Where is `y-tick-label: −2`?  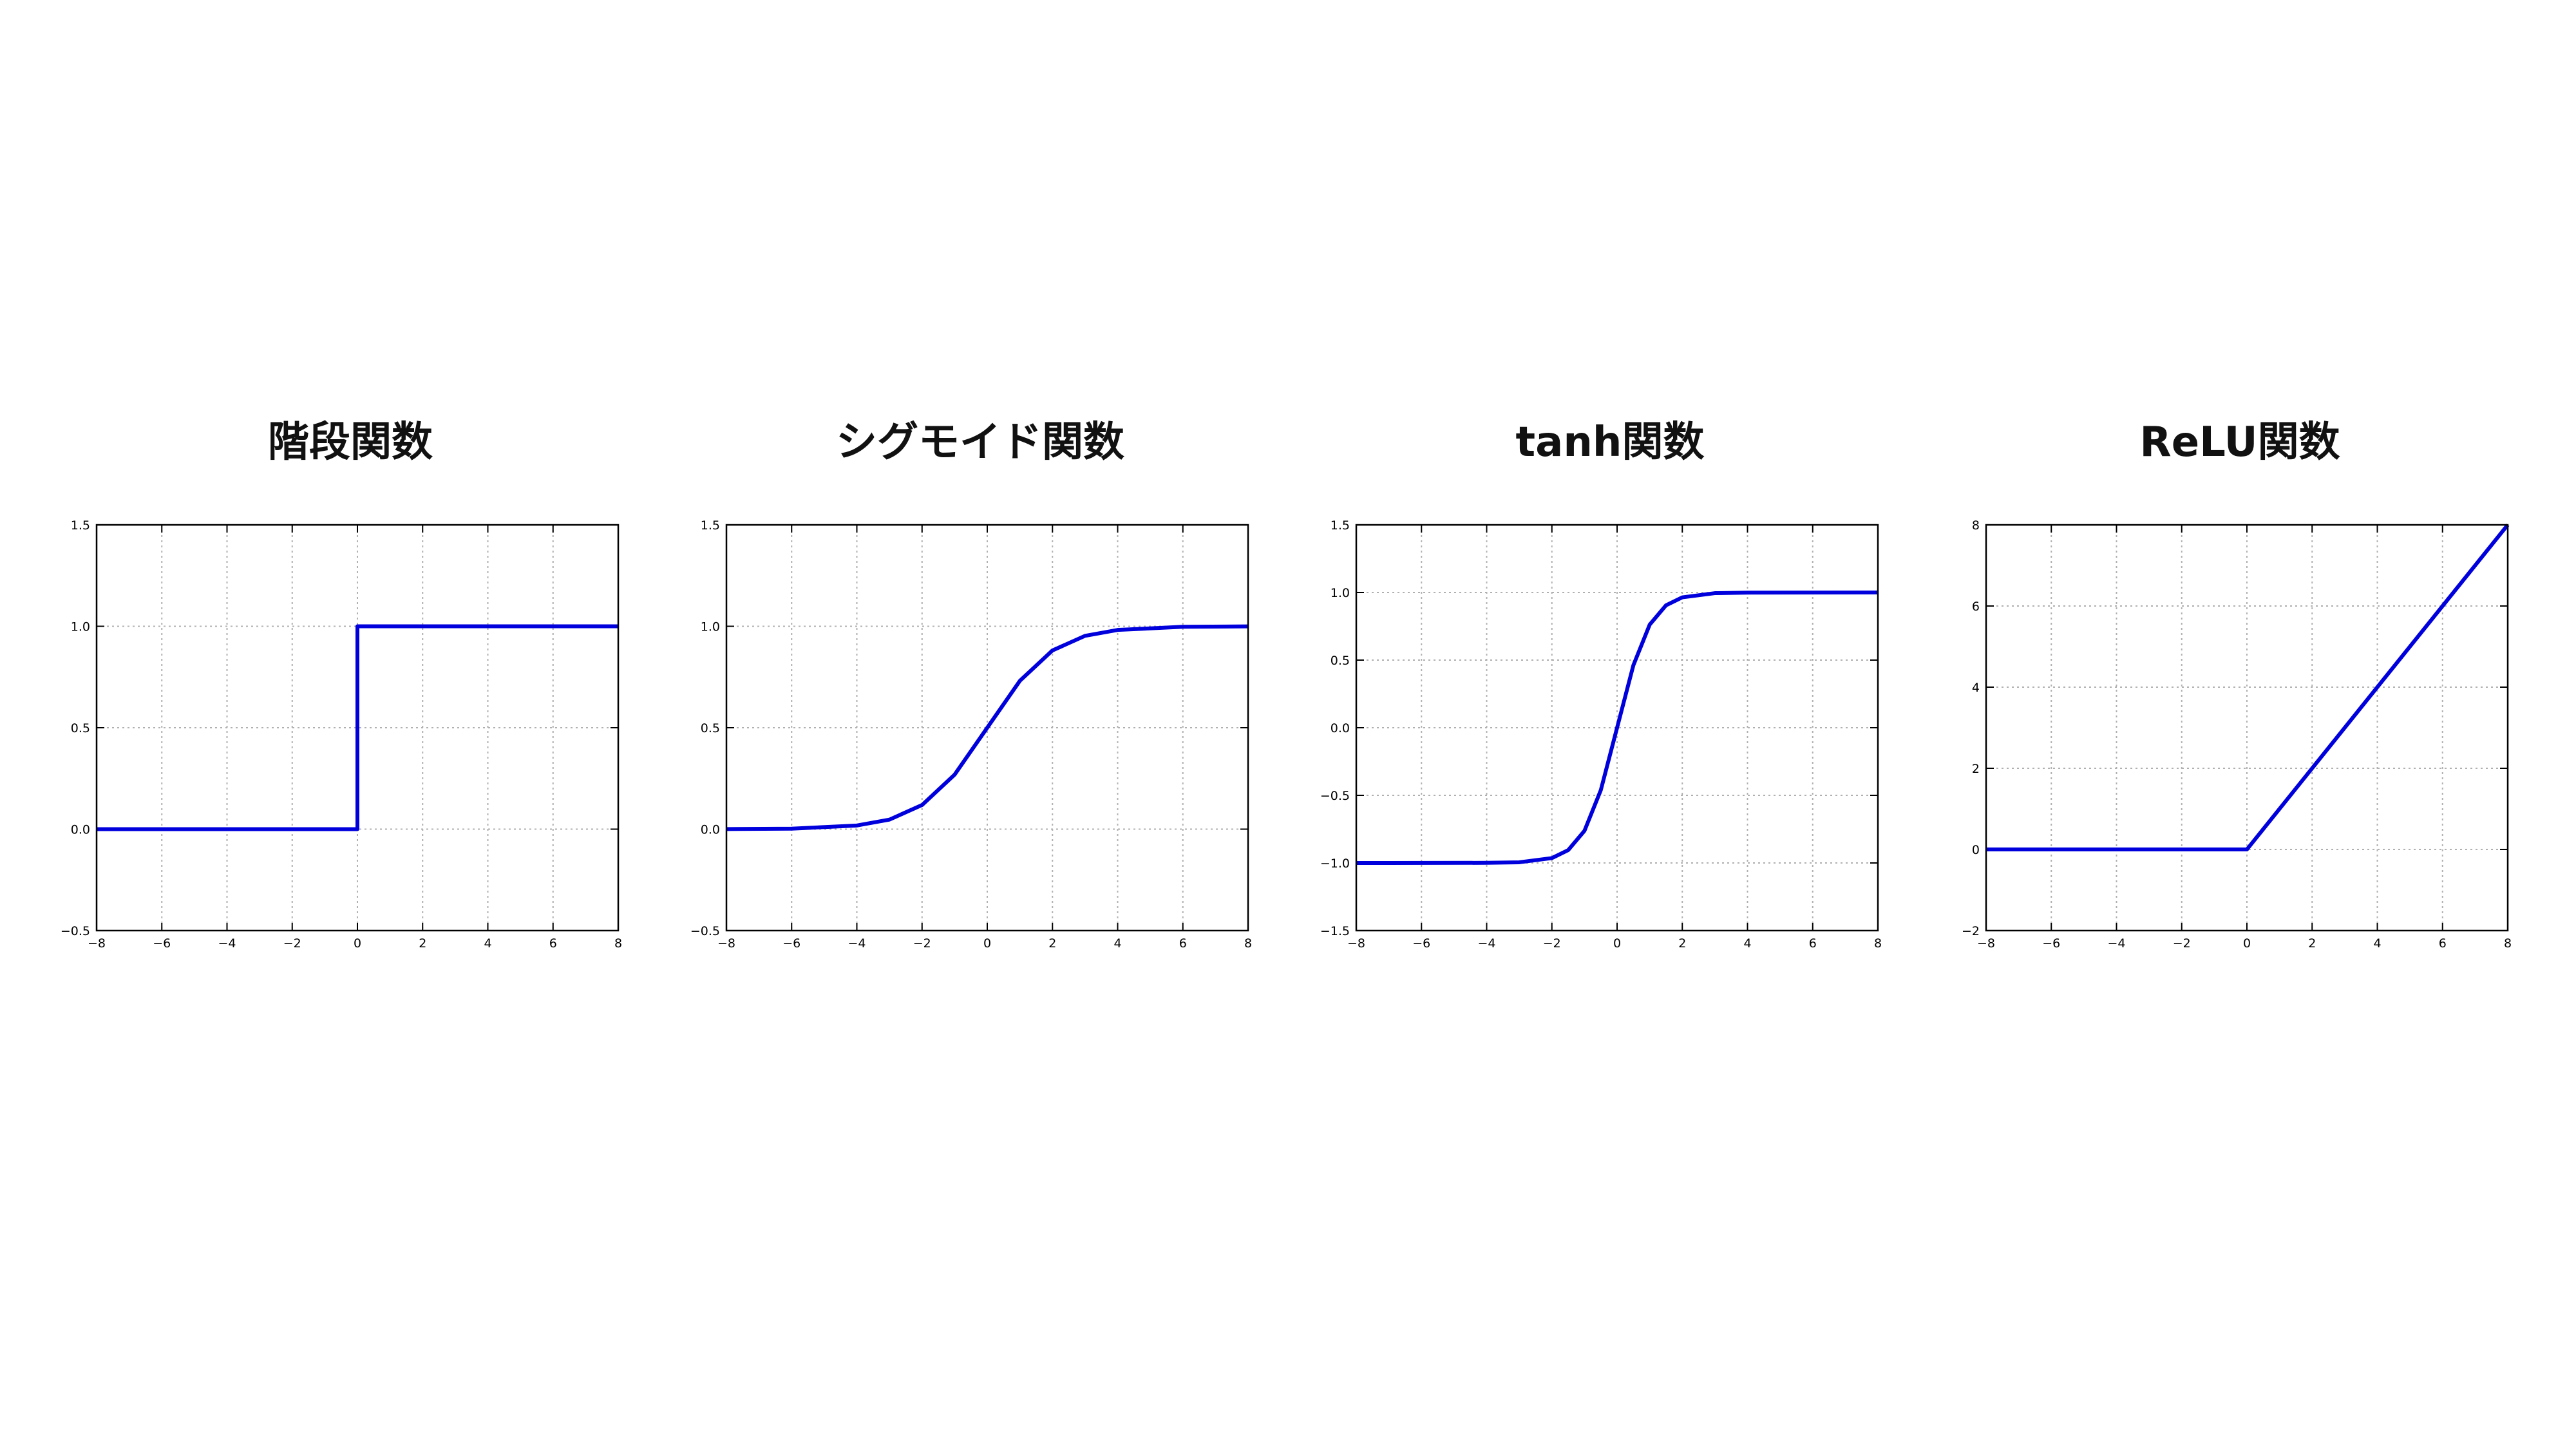
y-tick-label: −2 is located at coordinates (1971, 931).